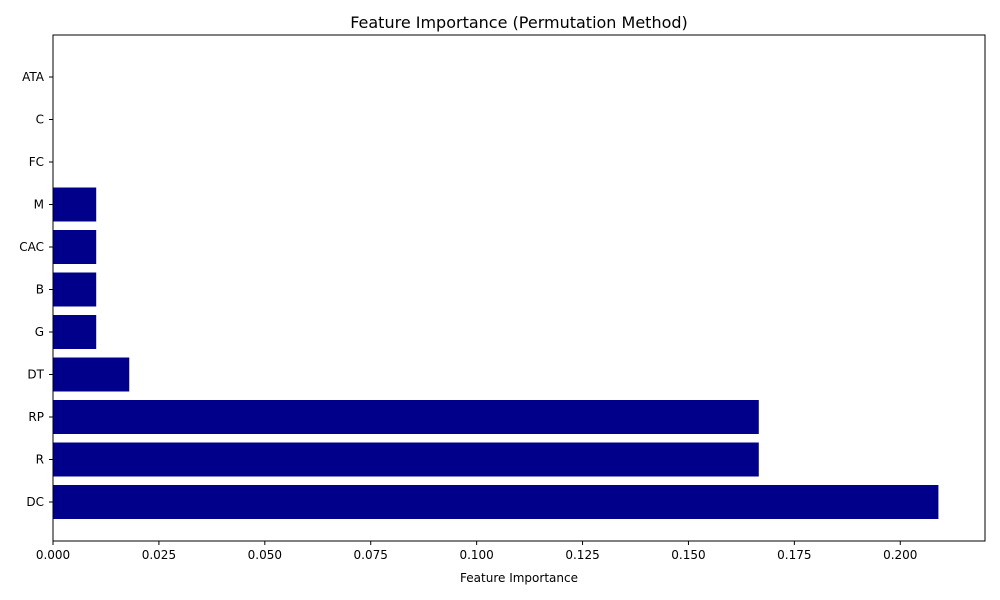 This screenshot has width=1000, height=600. Describe the element at coordinates (688, 555) in the screenshot. I see `x-tick-label: 0.150` at that location.